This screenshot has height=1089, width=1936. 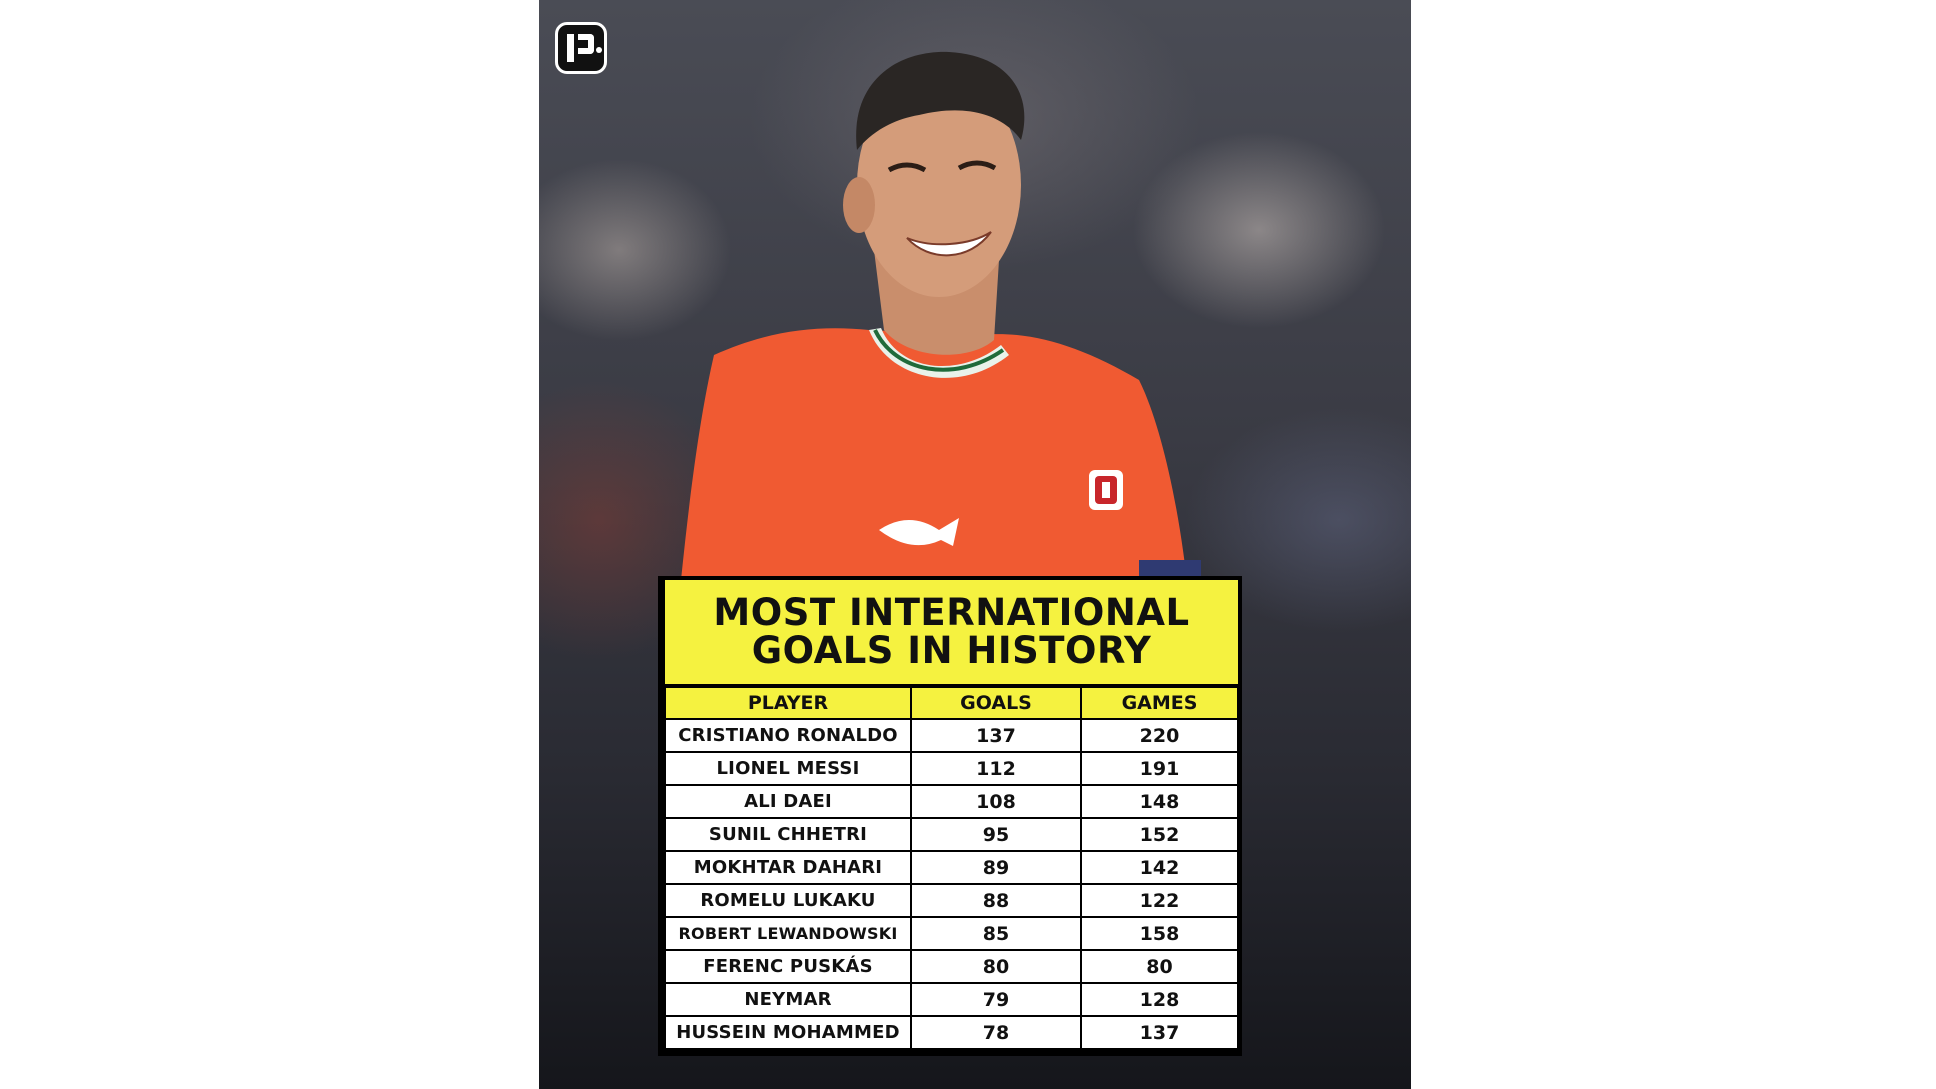 What do you see at coordinates (996, 1032) in the screenshot?
I see `goals-value: 78` at bounding box center [996, 1032].